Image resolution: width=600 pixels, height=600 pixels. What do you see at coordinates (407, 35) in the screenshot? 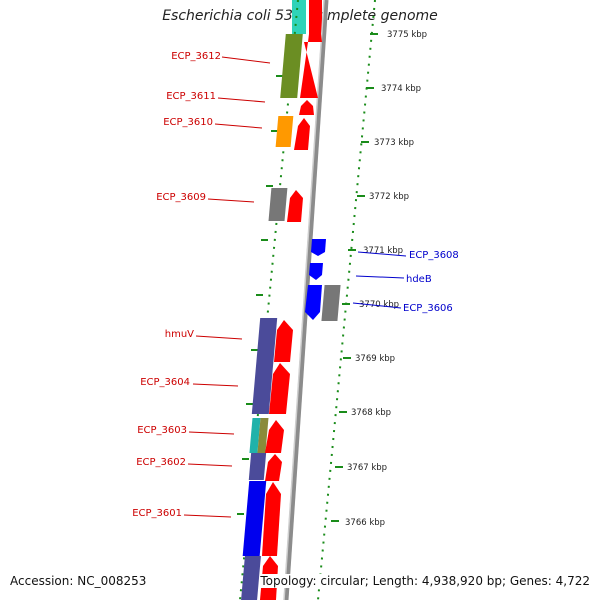
I see `kbp-label: 3775 kbp` at bounding box center [407, 35].